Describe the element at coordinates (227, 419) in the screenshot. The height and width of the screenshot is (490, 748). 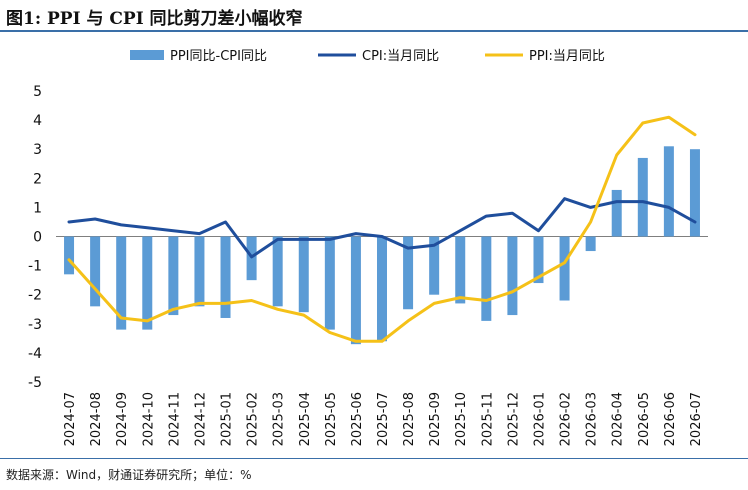
I see `x-tick-label: 2025-01` at that location.